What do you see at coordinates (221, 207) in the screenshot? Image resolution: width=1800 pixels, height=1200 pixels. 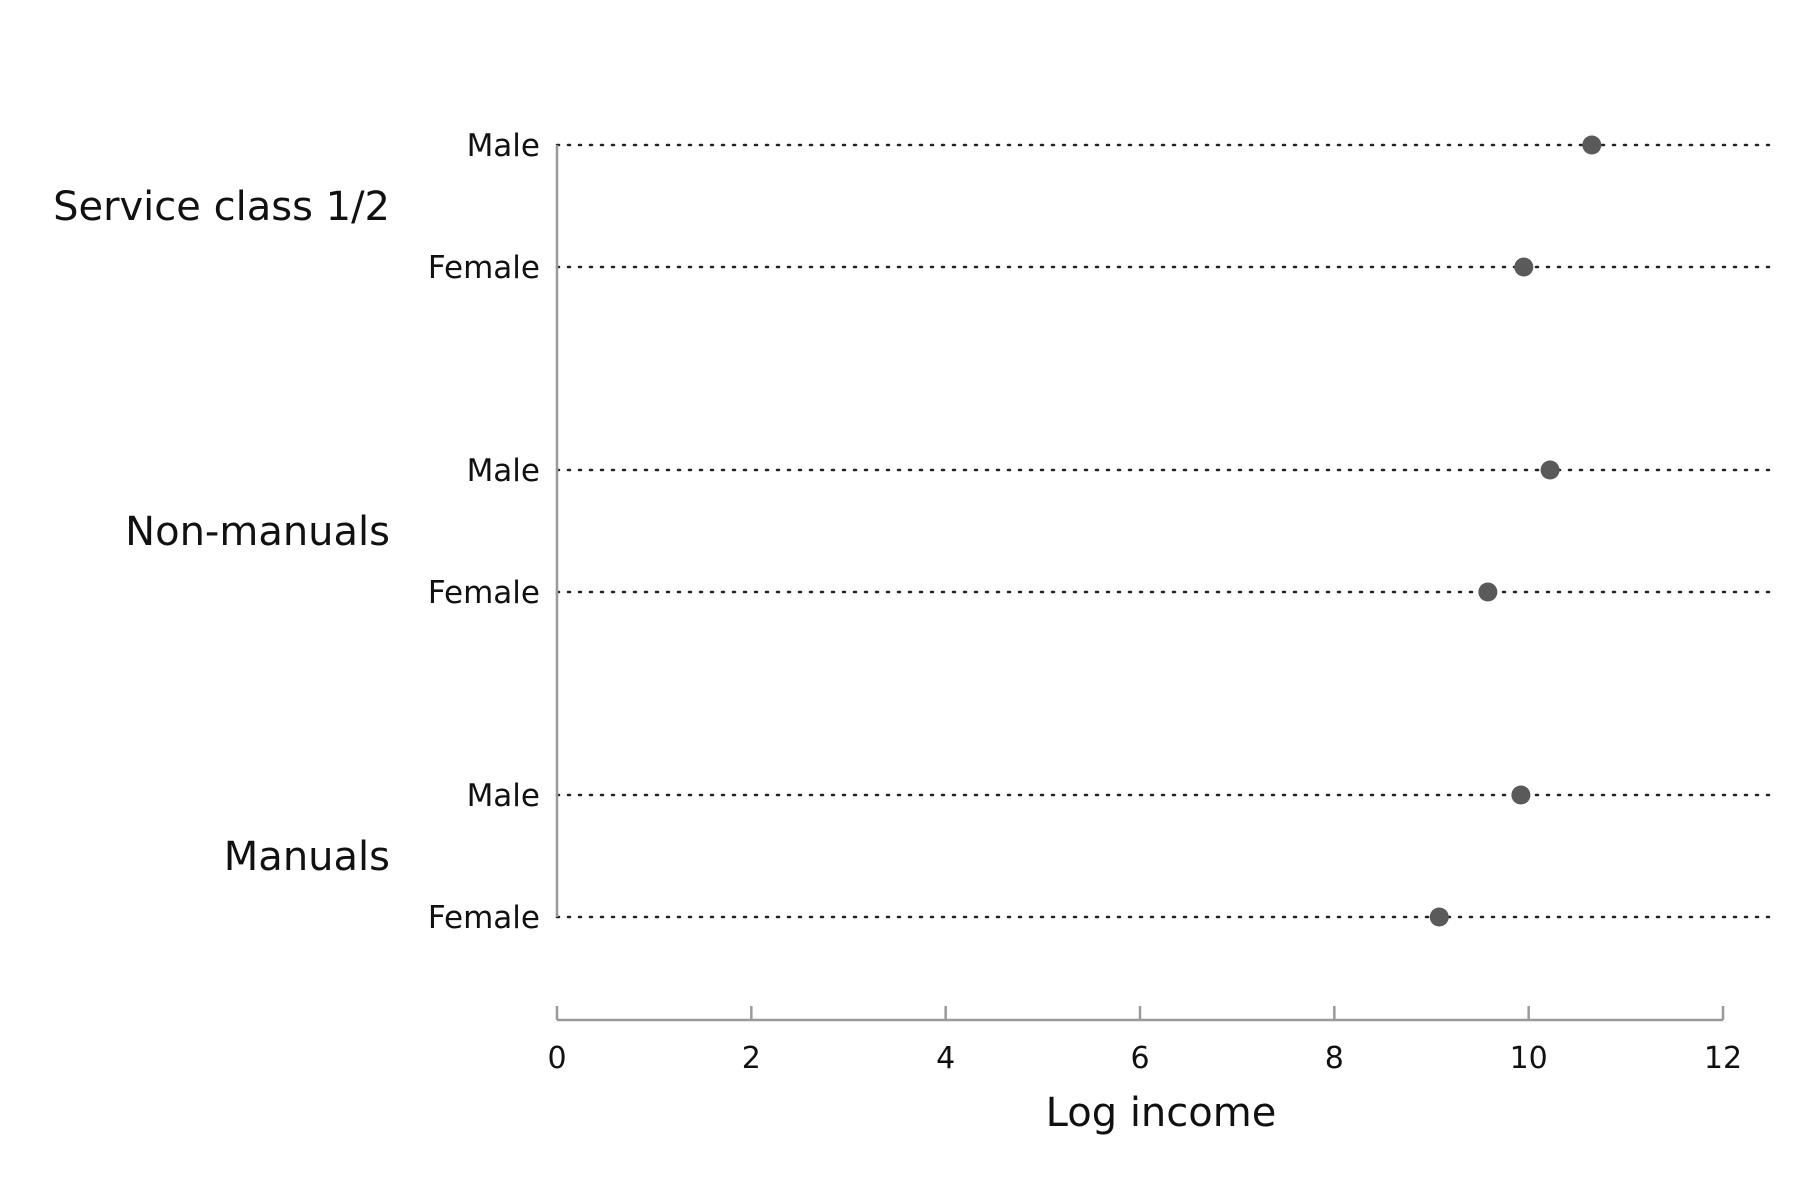 I see `group-label: Service class 1/2` at bounding box center [221, 207].